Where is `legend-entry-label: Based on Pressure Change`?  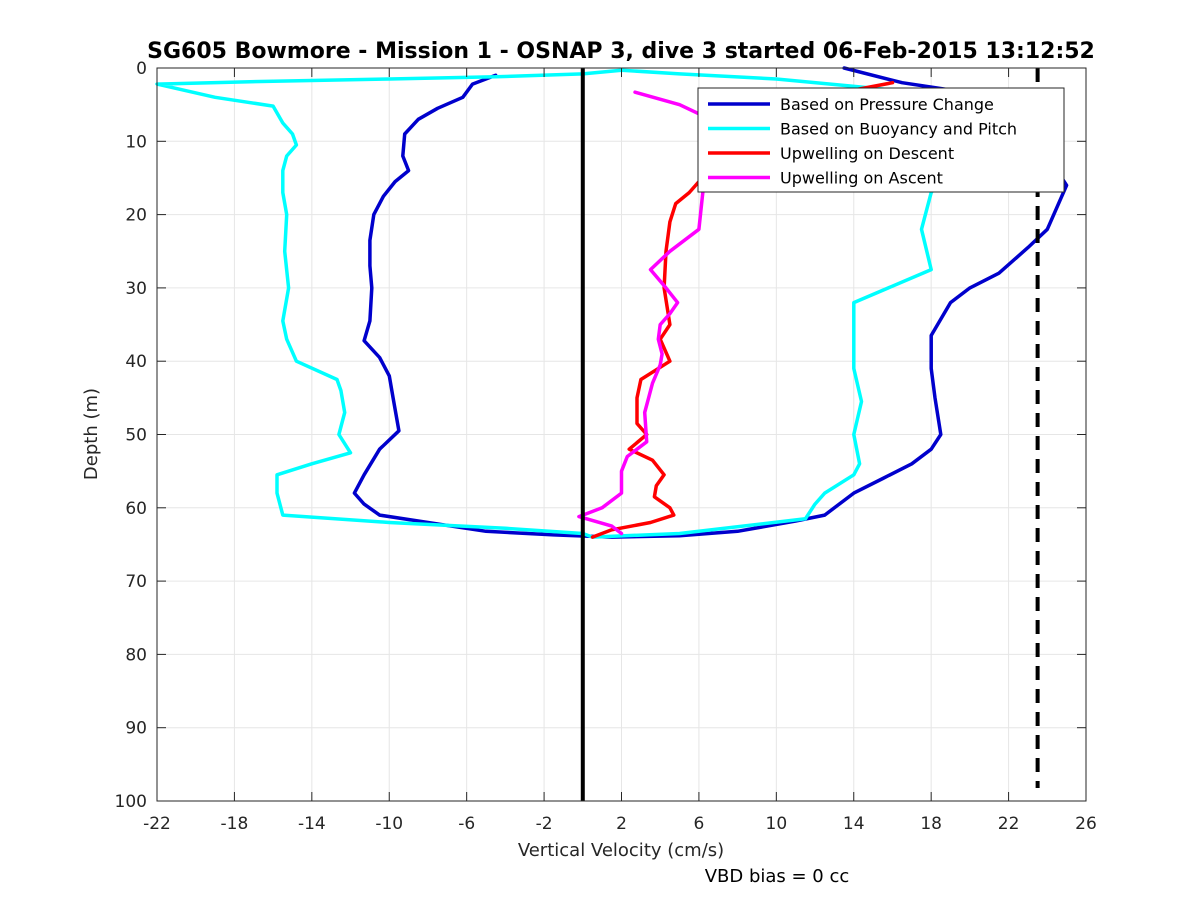
legend-entry-label: Based on Pressure Change is located at coordinates (887, 104).